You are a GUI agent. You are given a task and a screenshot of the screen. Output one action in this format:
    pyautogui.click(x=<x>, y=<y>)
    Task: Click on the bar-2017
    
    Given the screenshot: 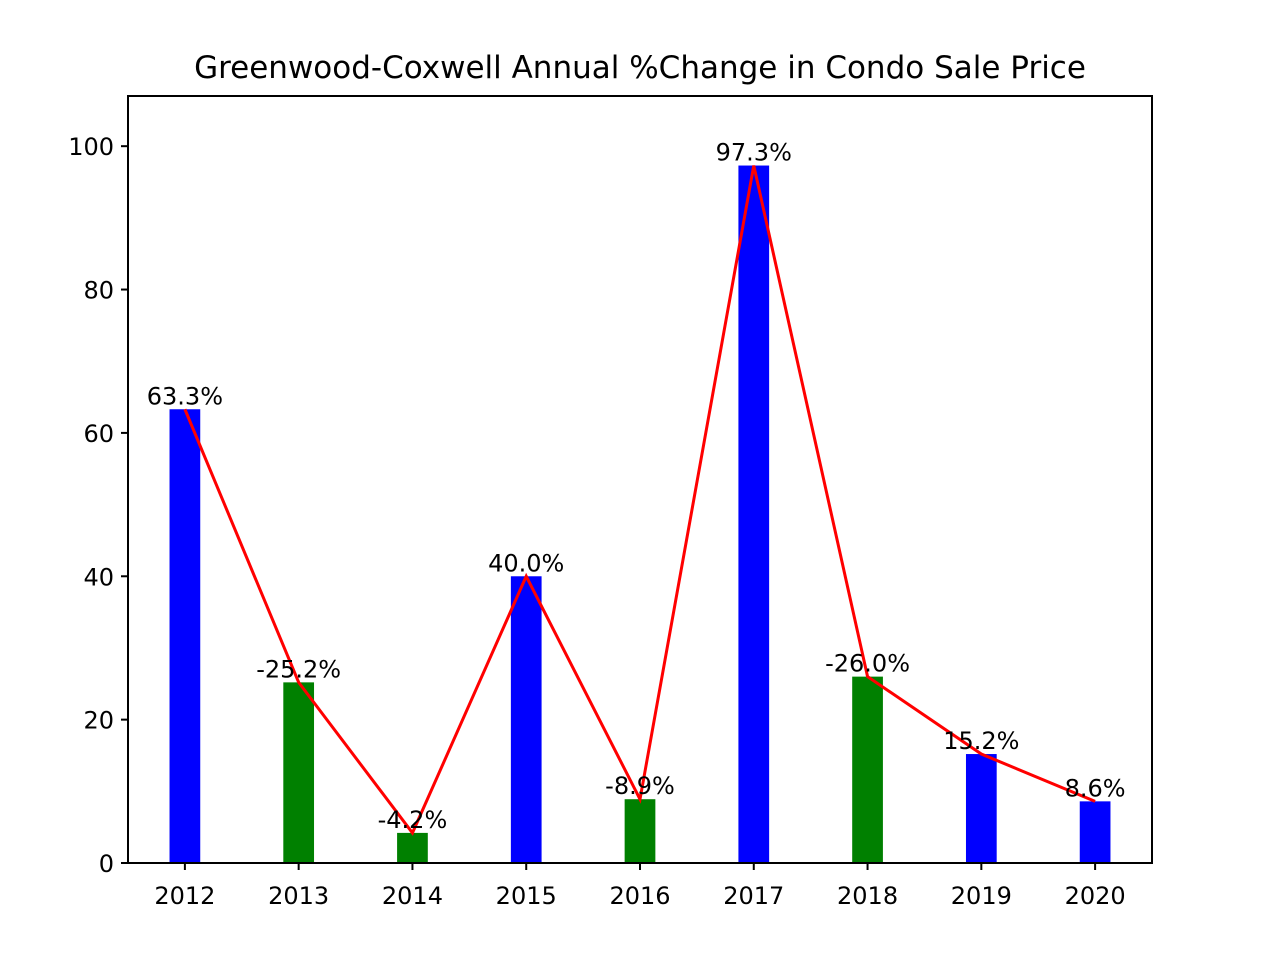 What is the action you would take?
    pyautogui.click(x=754, y=514)
    